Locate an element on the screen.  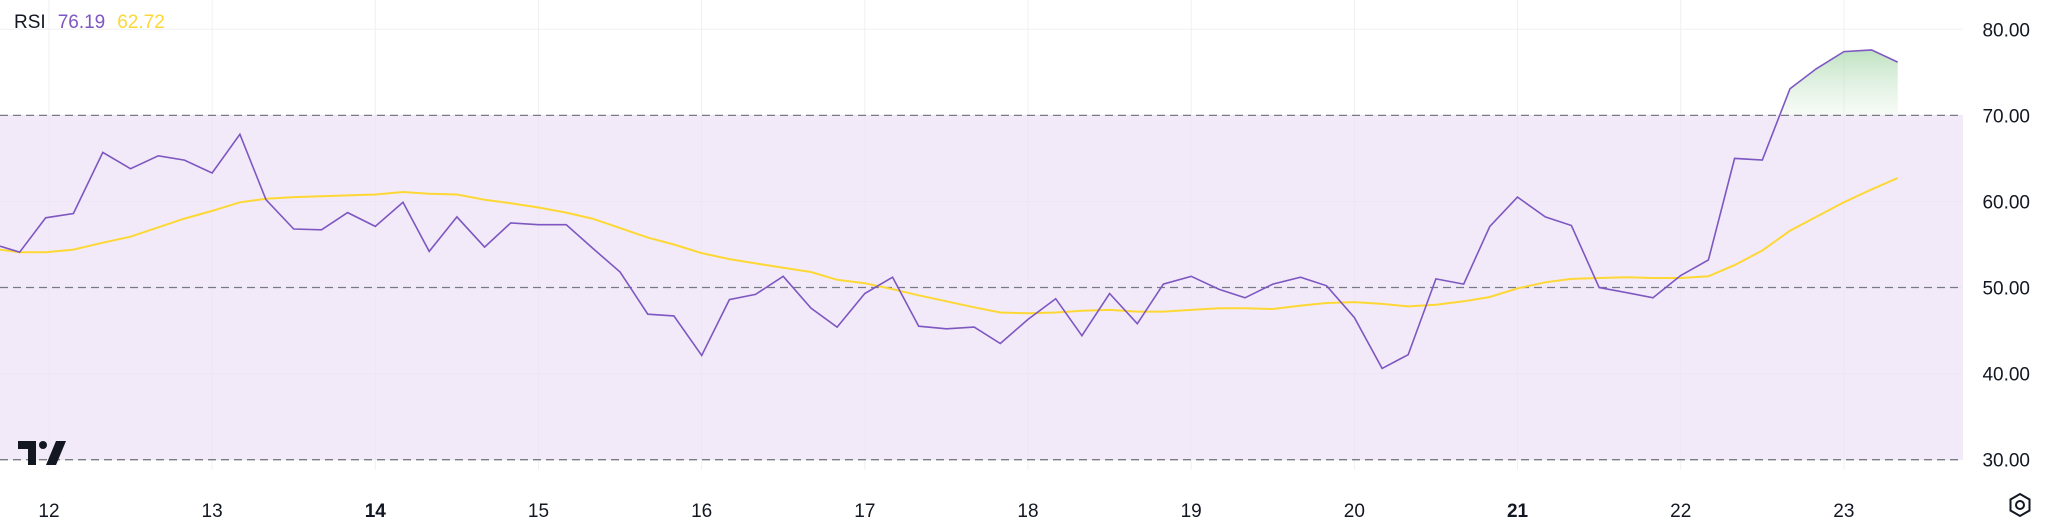
rsi-ma-value: 62.72 is located at coordinates (141, 22).